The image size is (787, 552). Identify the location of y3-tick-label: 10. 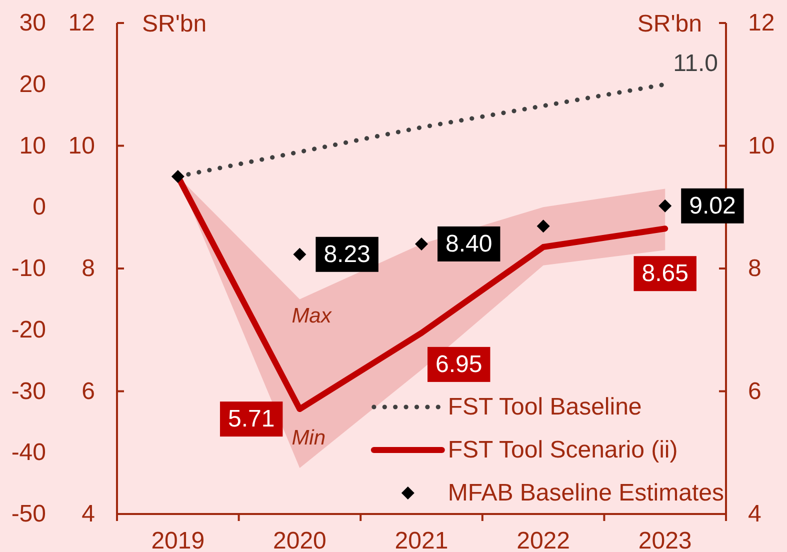
(32, 146).